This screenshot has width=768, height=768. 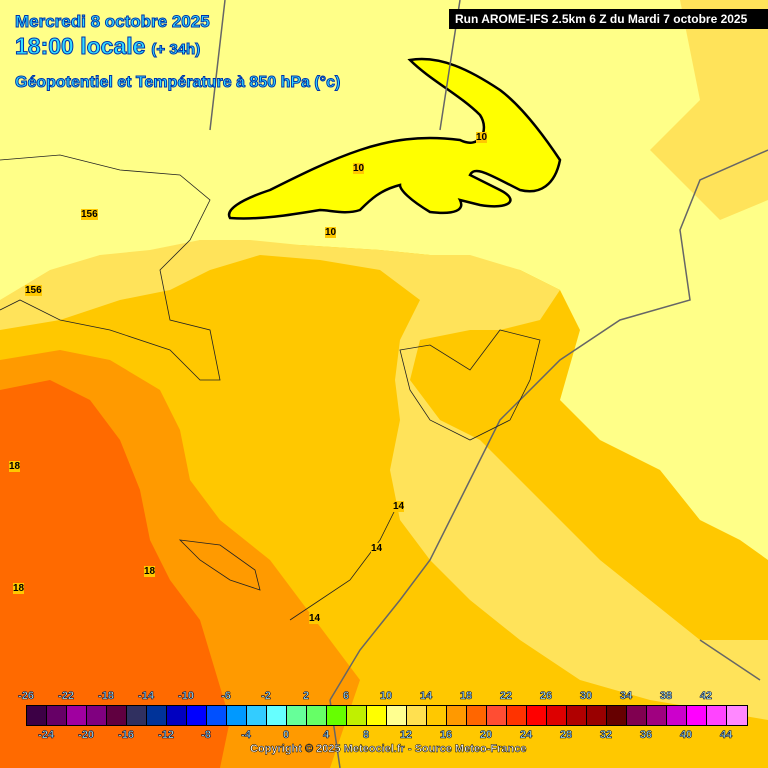 I want to click on legend-tick-label: -2, so click(x=266, y=696).